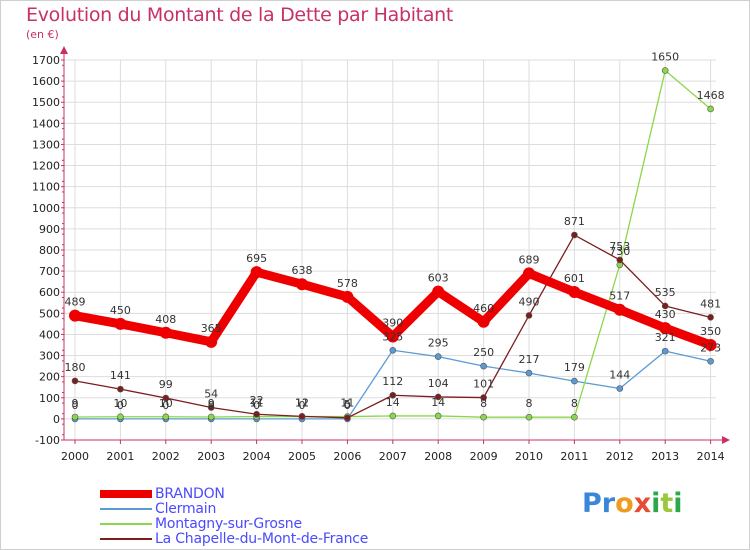  I want to click on x-axis-arrow, so click(726, 440).